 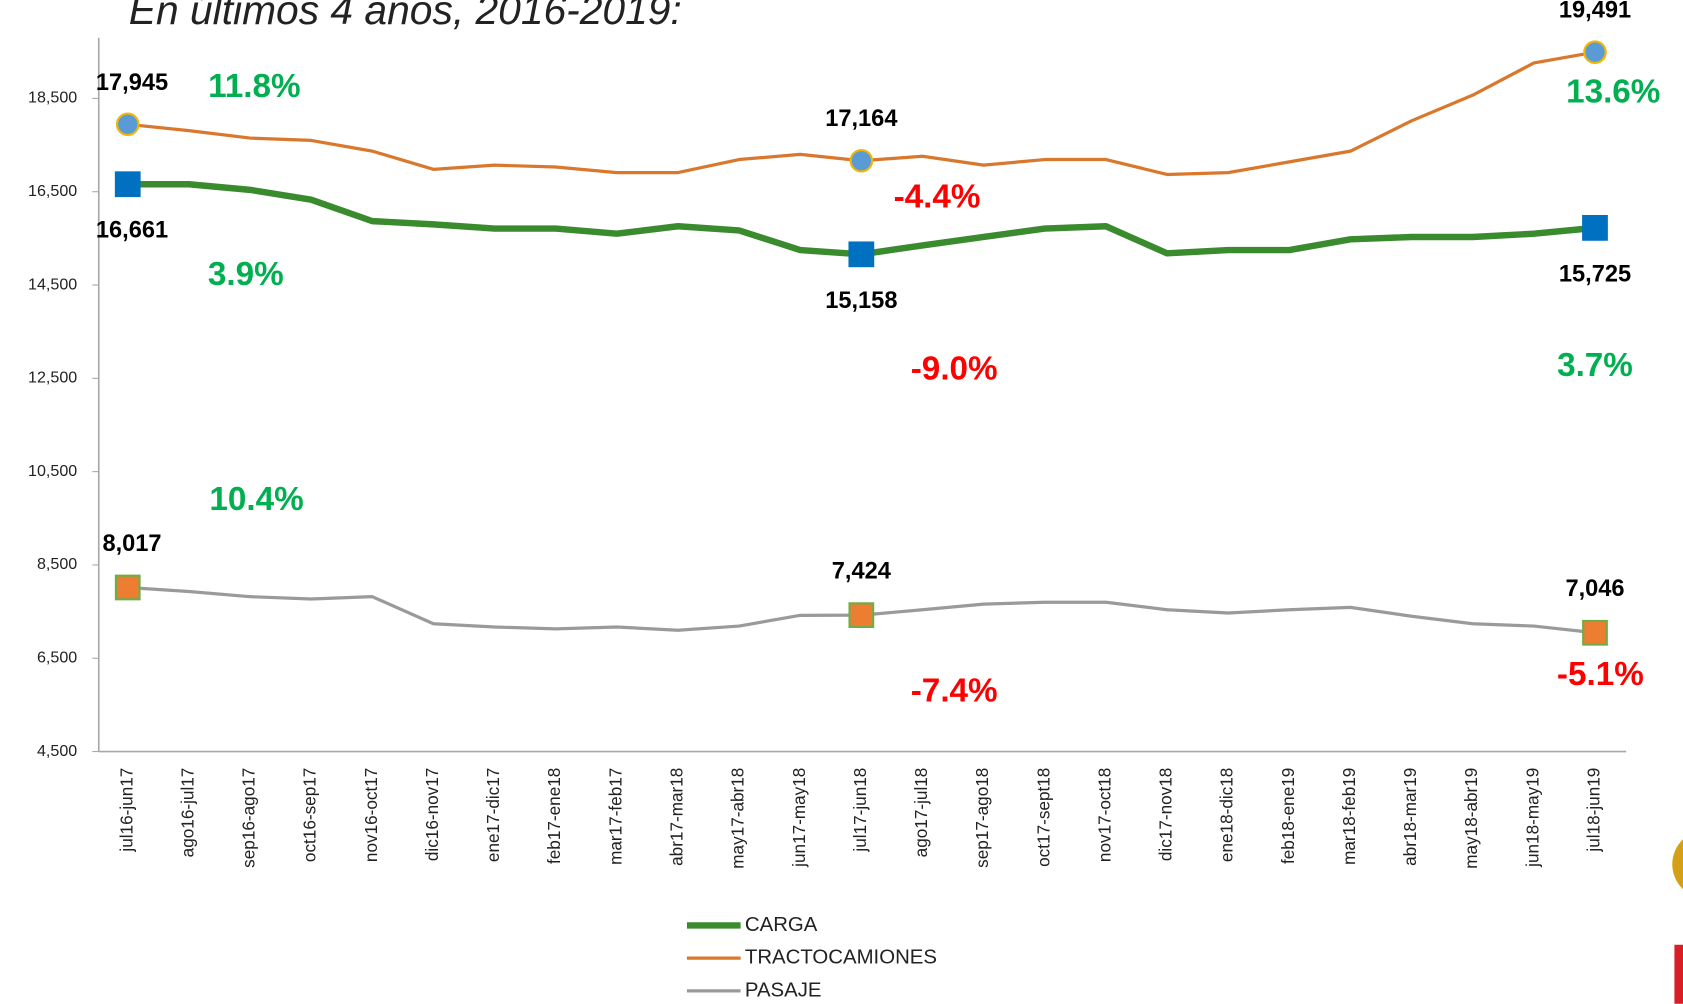 What do you see at coordinates (1595, 274) in the screenshot?
I see `data-label: 15,725` at bounding box center [1595, 274].